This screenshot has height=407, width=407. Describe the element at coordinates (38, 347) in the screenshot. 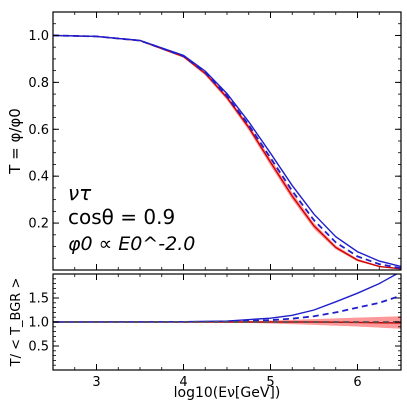

I see `bottom-ytick-label: 0.5` at that location.